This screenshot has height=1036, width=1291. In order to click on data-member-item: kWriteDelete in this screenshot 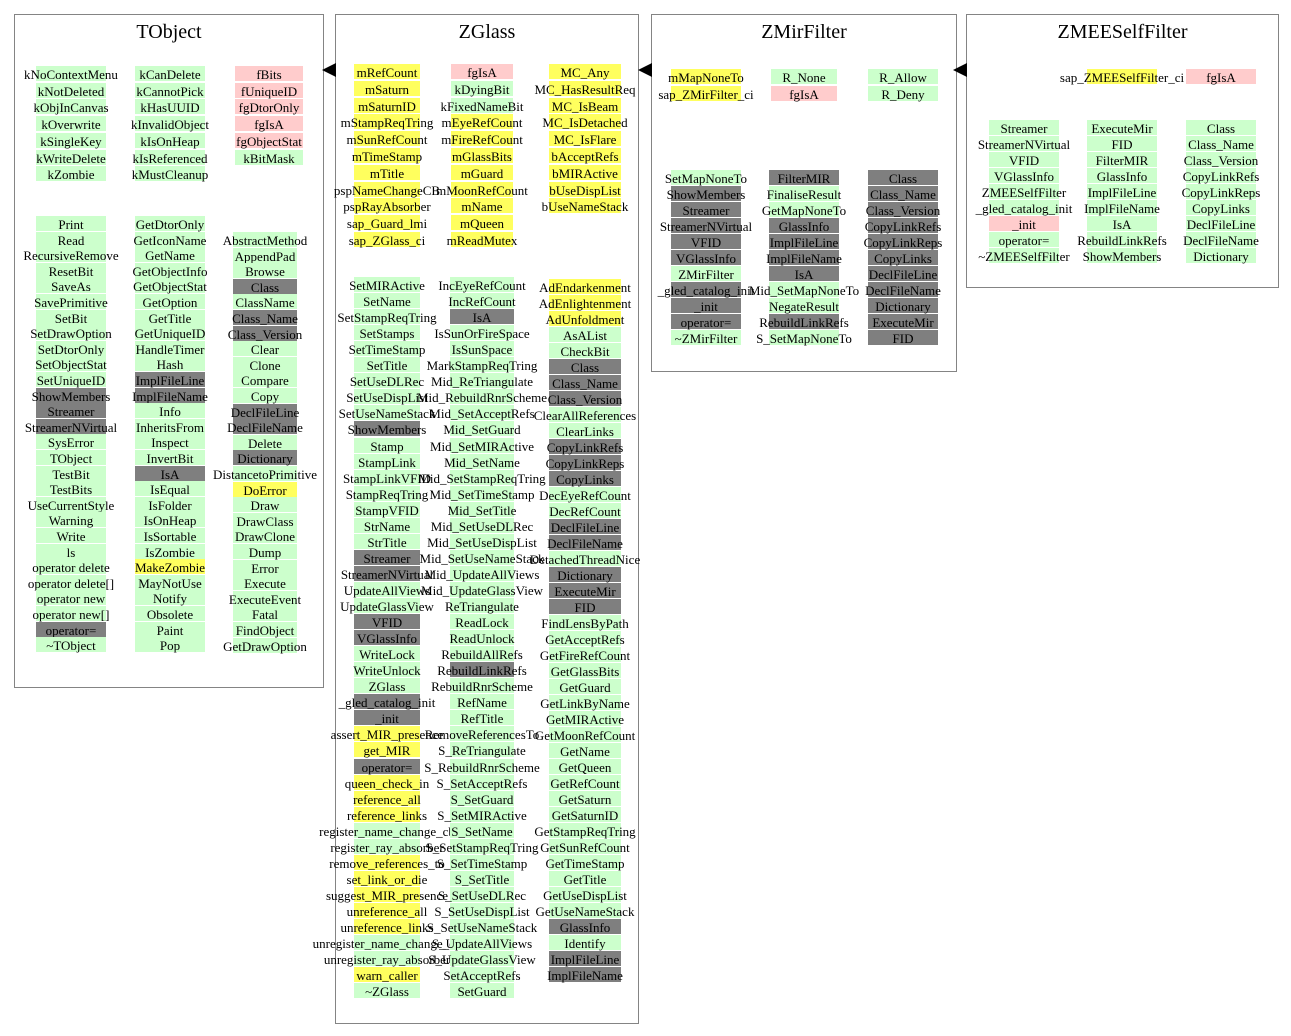, I will do `click(71, 157)`.